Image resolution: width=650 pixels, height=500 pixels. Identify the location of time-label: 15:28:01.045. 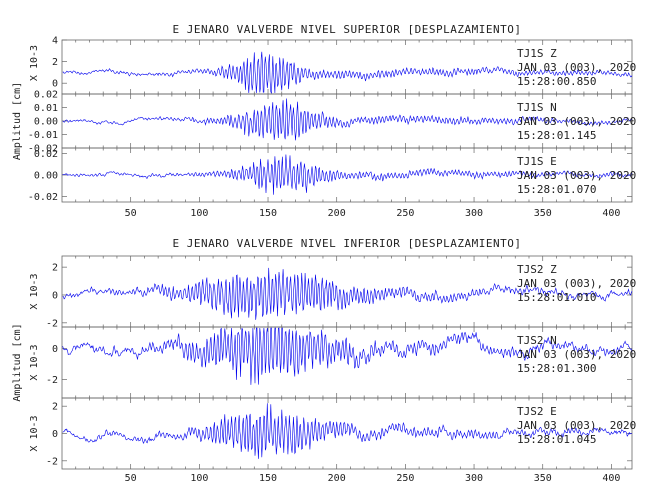
(556, 439).